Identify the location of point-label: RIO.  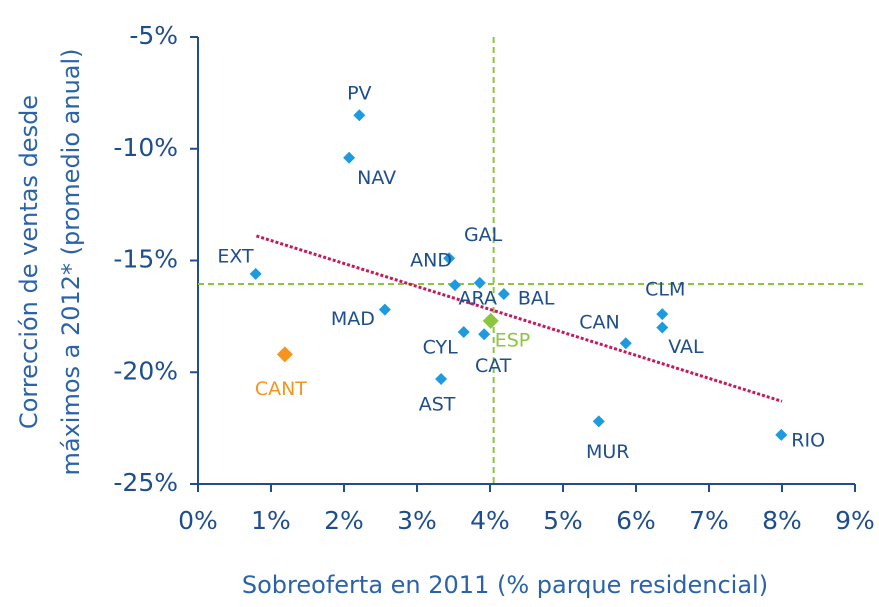
(808, 440).